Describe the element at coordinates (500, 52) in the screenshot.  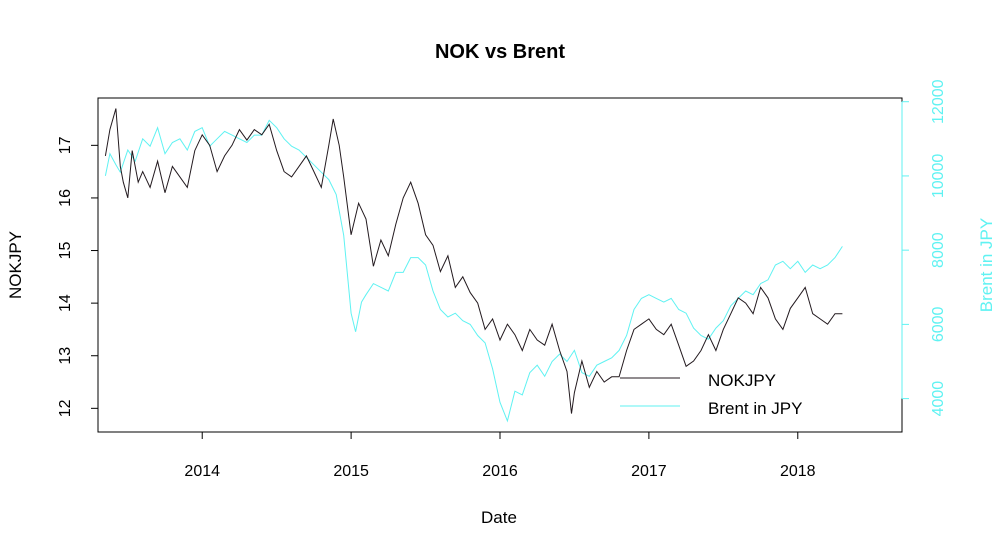
I see `chart-title: NOK vs Brent` at that location.